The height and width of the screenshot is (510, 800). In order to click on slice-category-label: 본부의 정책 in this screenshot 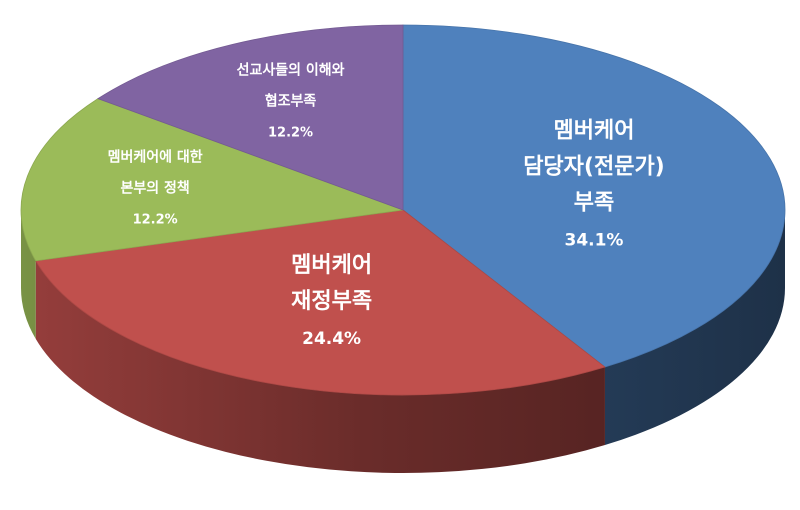, I will do `click(154, 188)`.